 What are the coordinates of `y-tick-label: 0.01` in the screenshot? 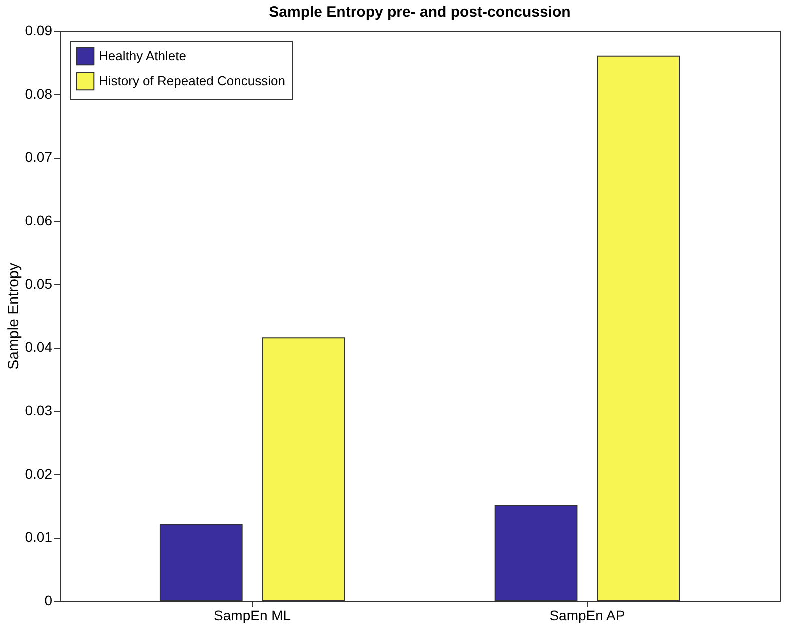 It's located at (39, 537).